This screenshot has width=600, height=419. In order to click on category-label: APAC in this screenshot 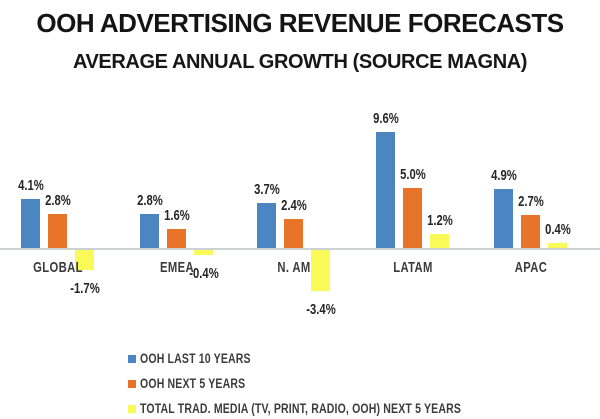, I will do `click(530, 267)`.